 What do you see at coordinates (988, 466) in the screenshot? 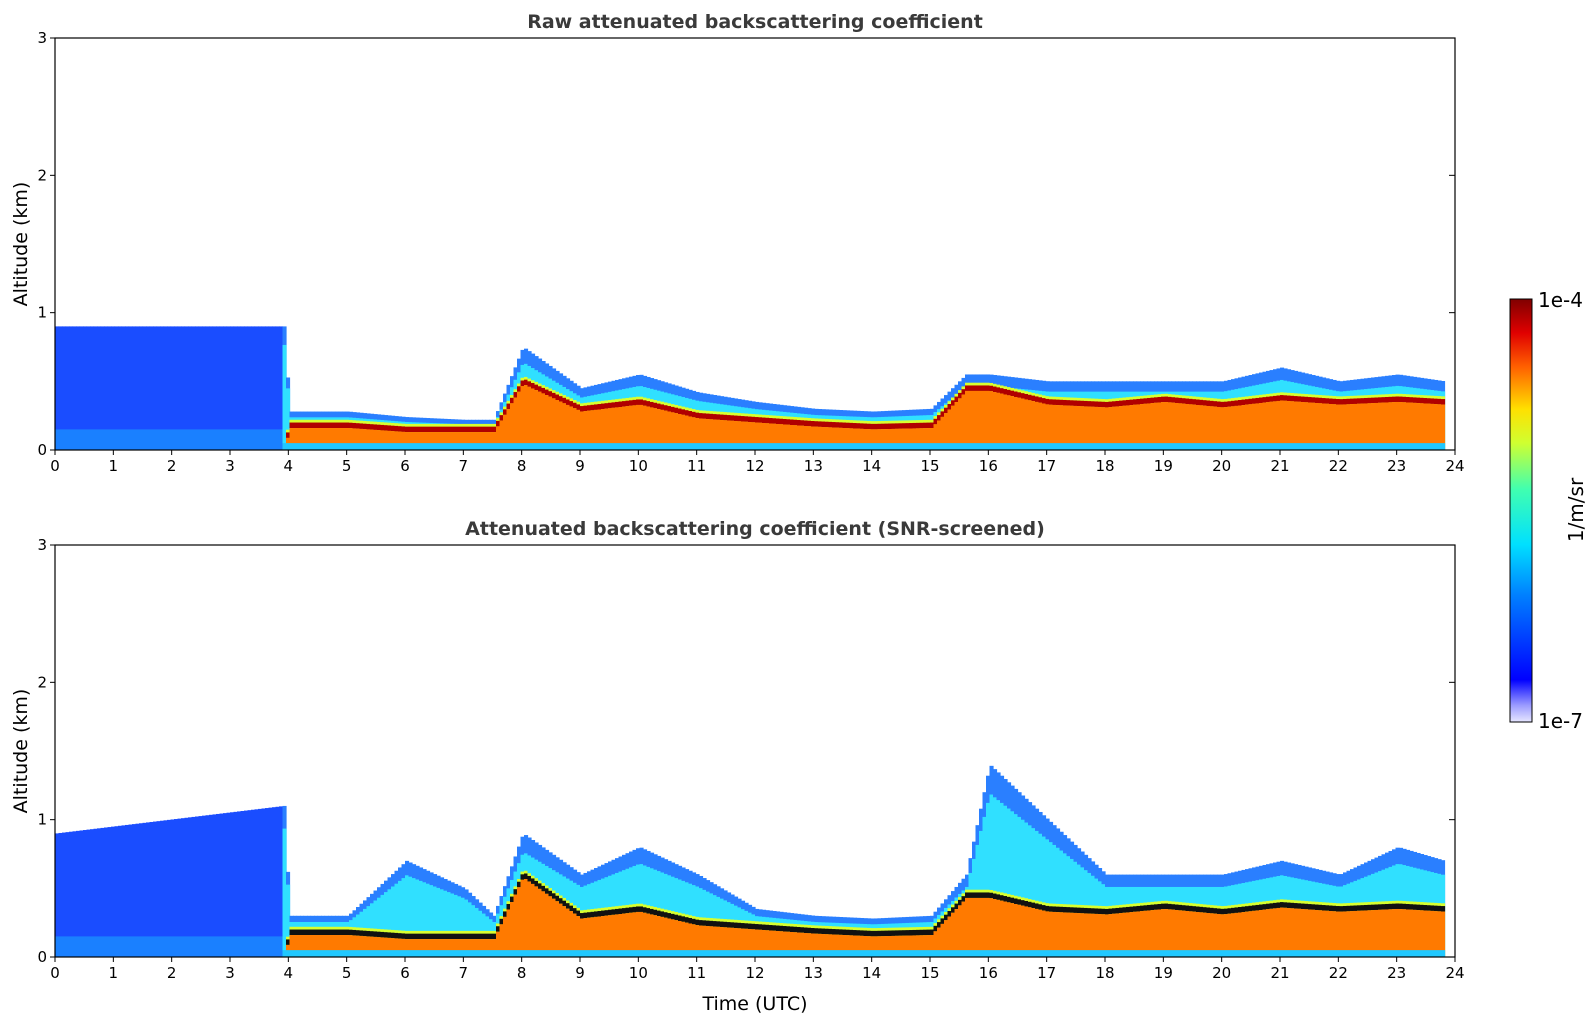
I see `x-tick-label: 16` at bounding box center [988, 466].